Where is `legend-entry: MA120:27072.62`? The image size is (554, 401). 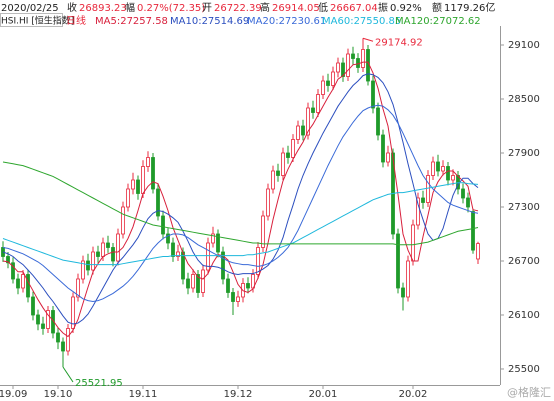 legend-entry: MA120:27072.62 is located at coordinates (438, 21).